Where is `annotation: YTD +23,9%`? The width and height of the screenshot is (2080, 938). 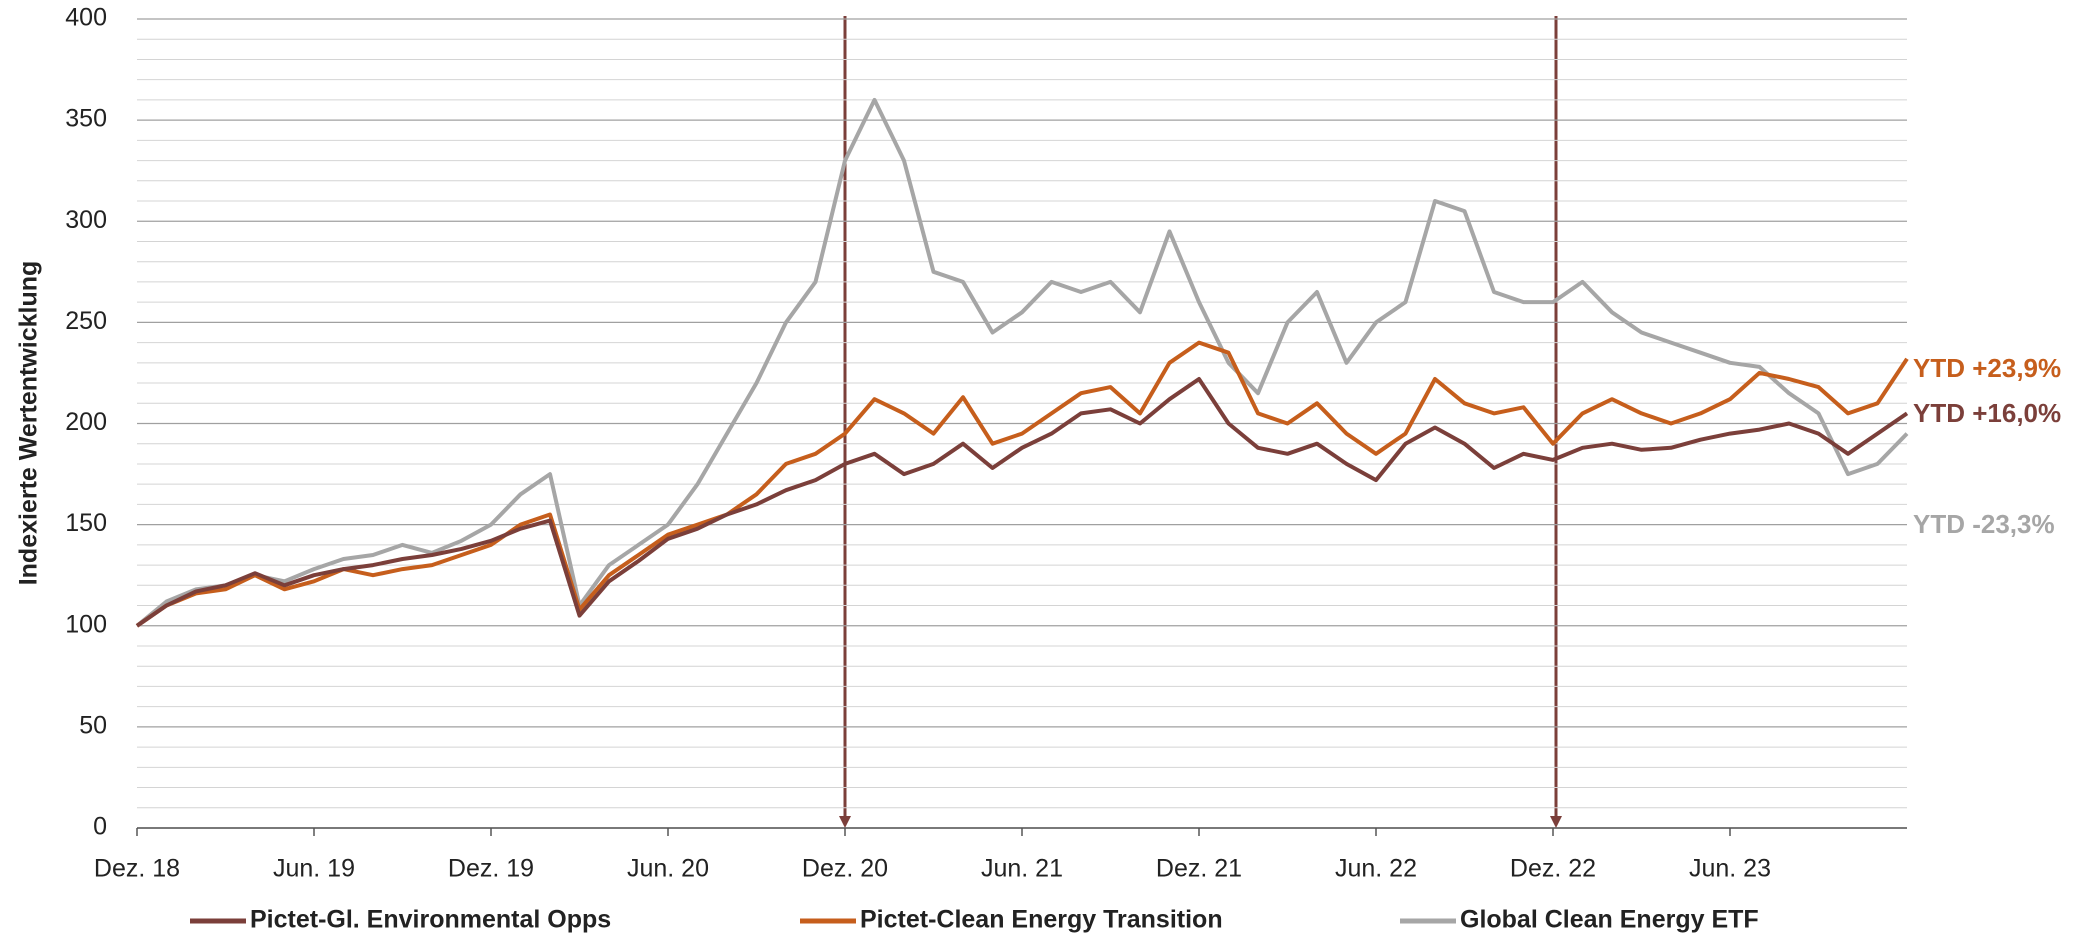 annotation: YTD +23,9% is located at coordinates (1987, 368).